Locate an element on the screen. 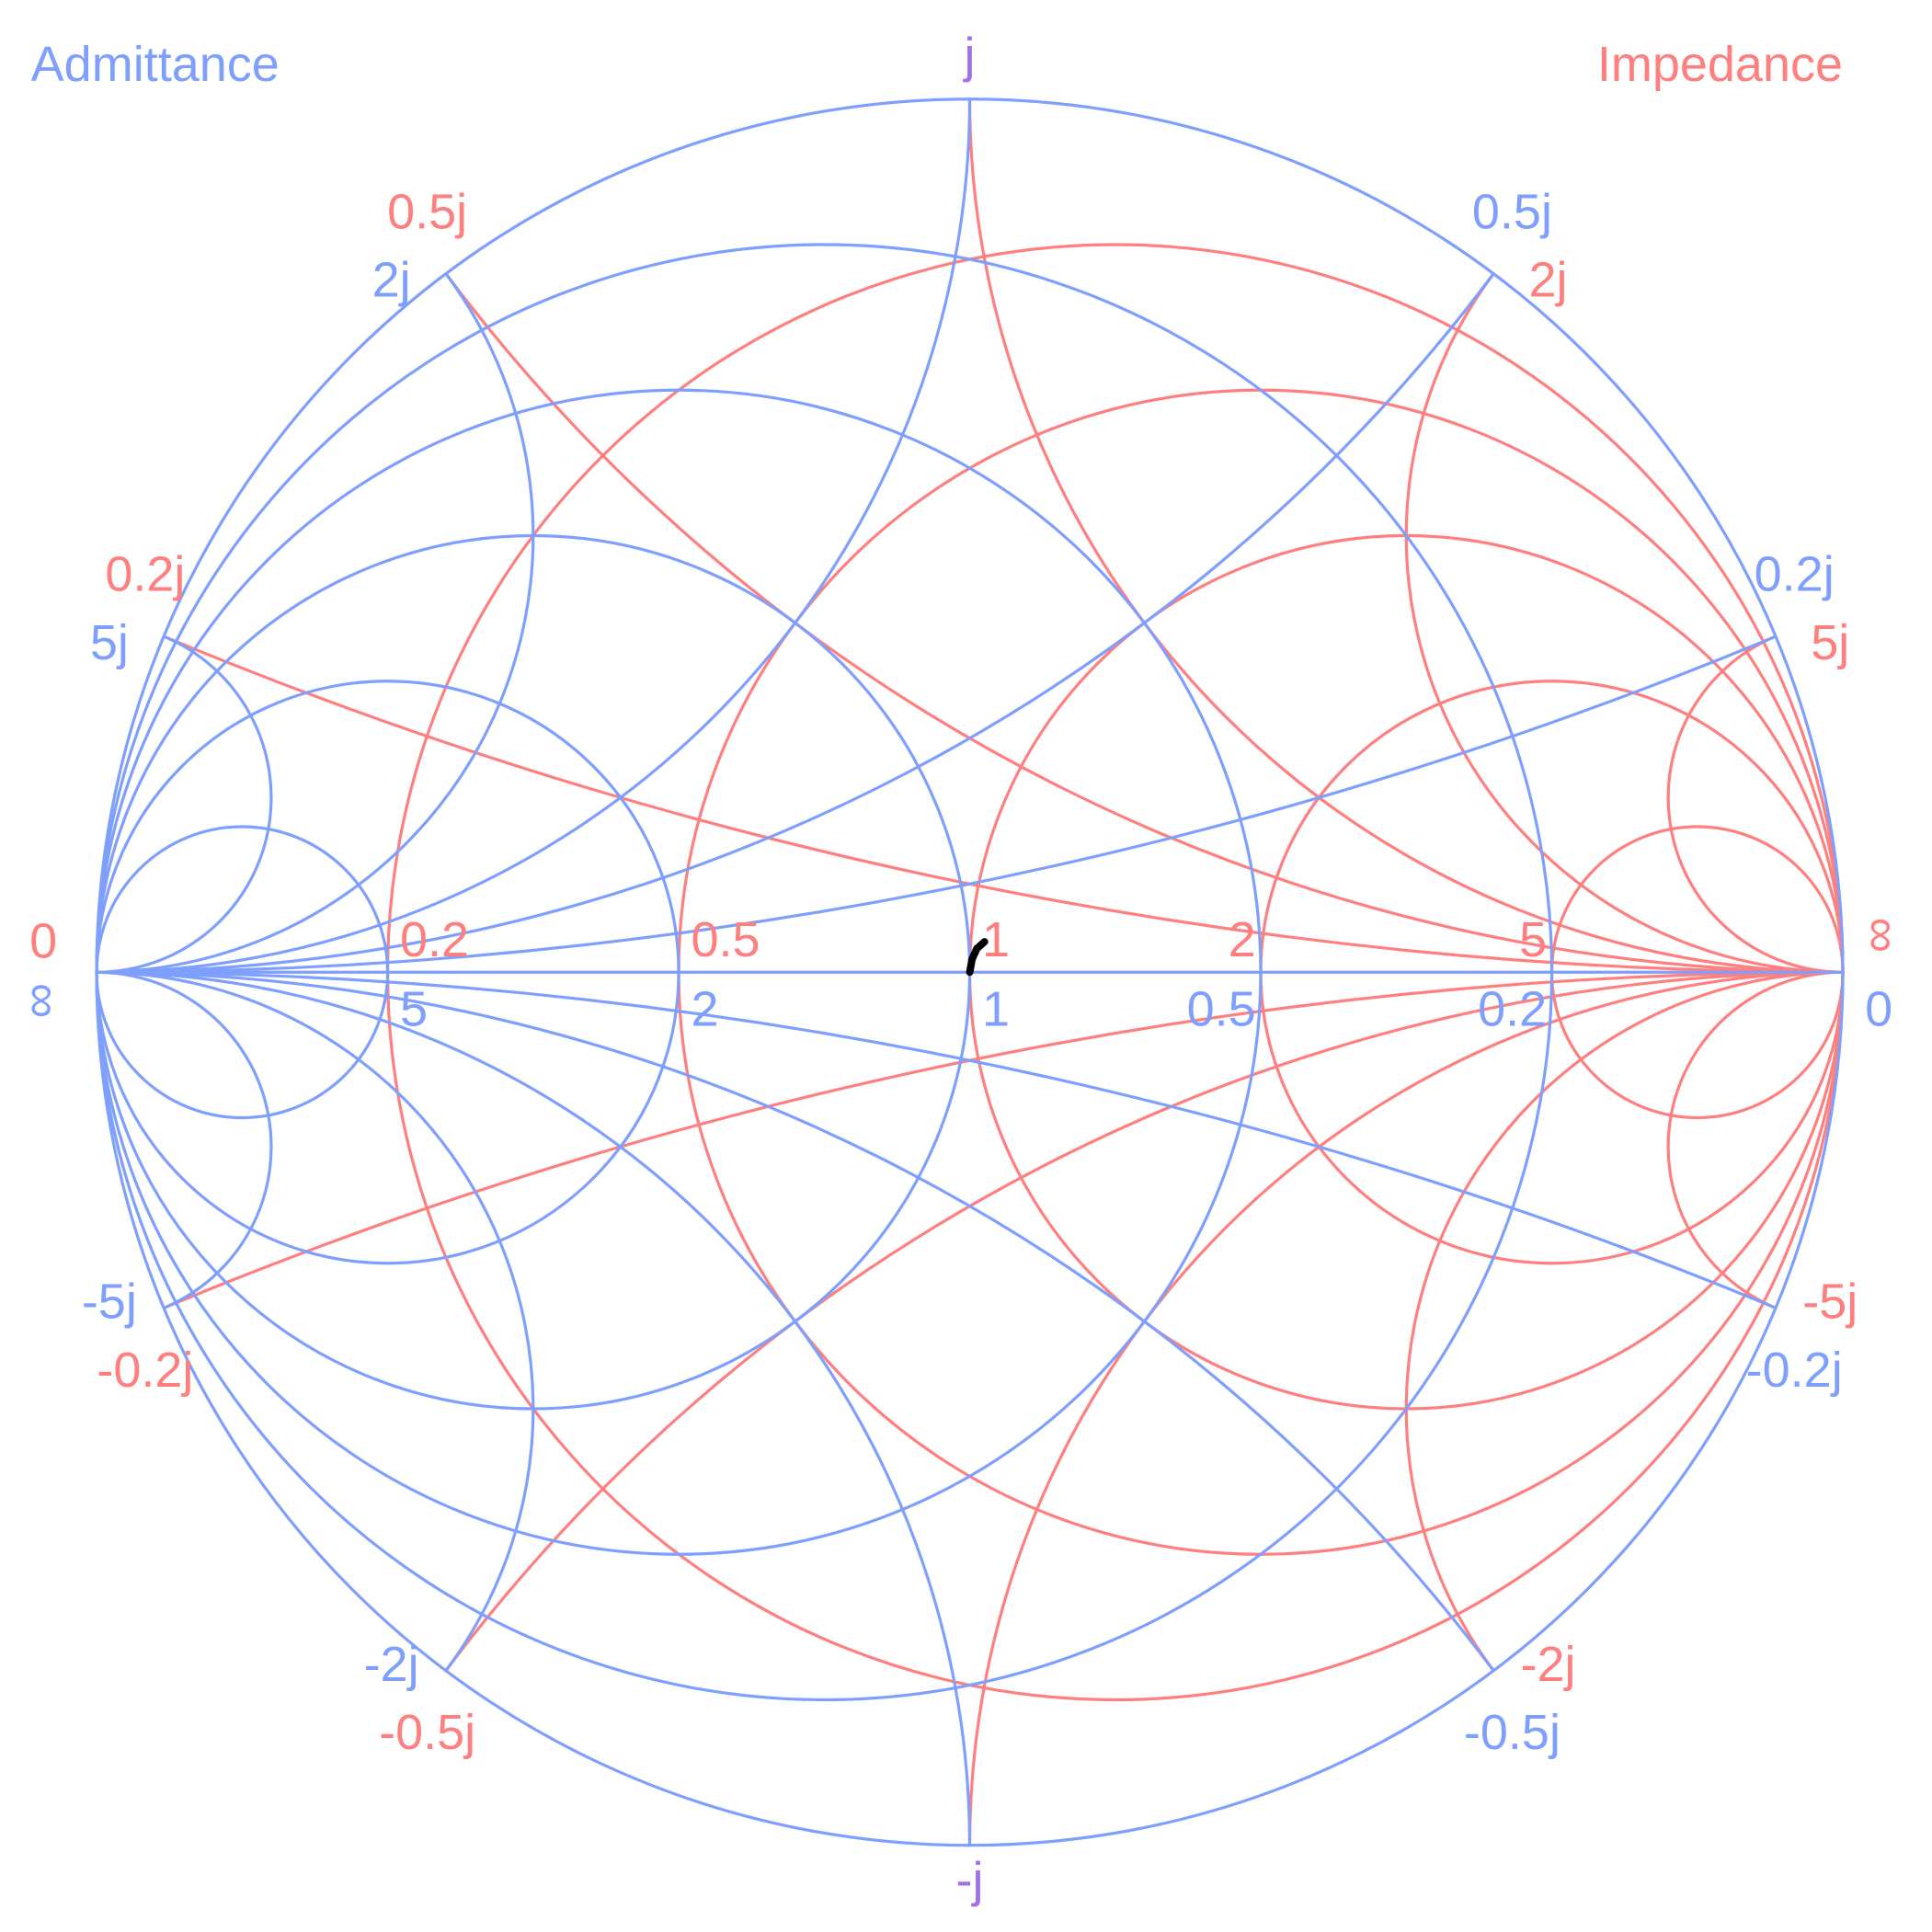 This screenshot has height=1932, width=1932. admittance-left-end-label: ∞ is located at coordinates (43, 1001).